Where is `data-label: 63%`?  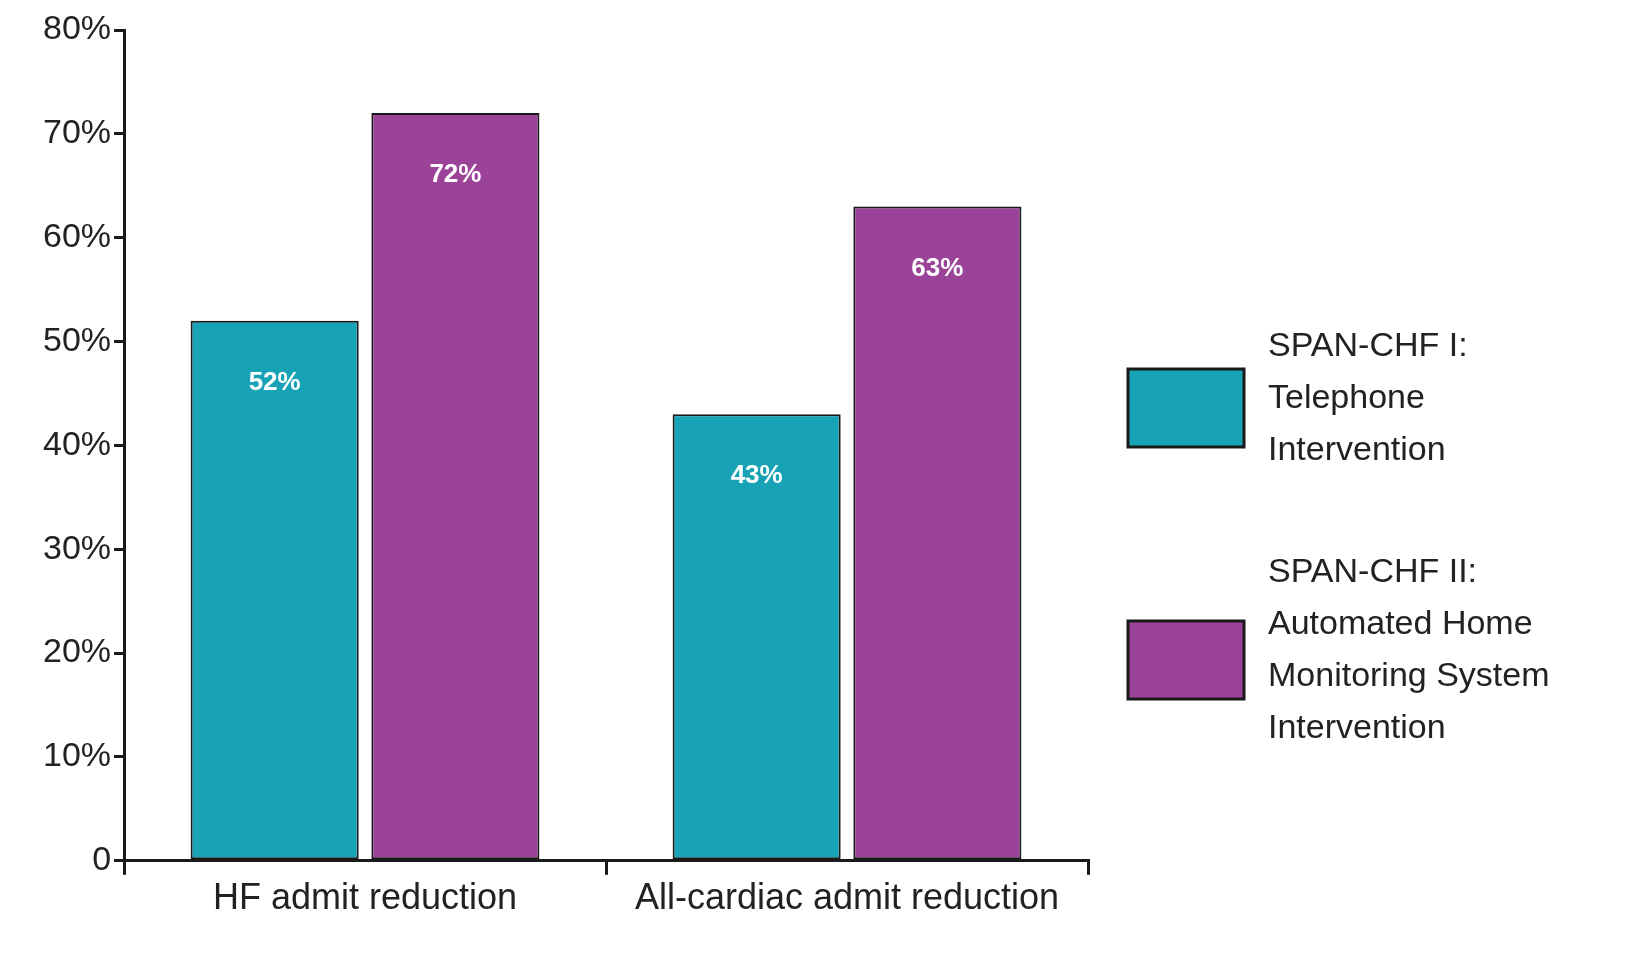
data-label: 63% is located at coordinates (937, 266).